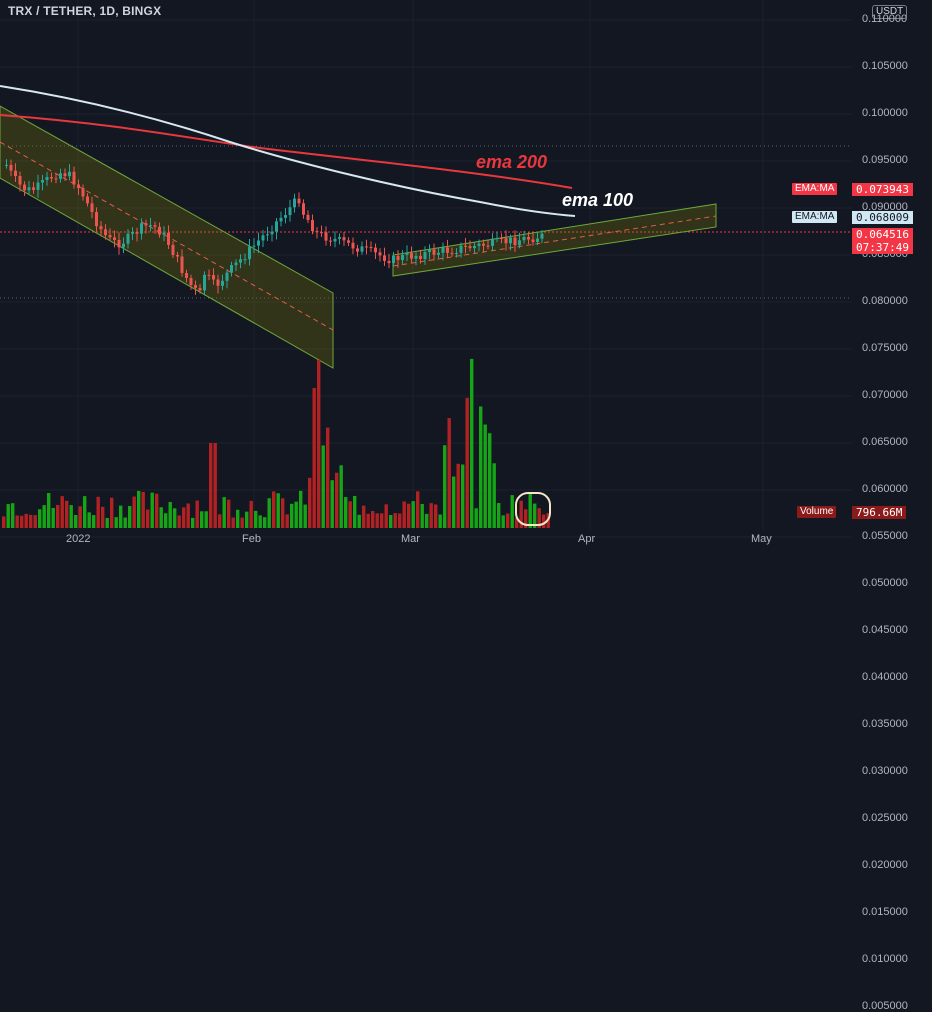 This screenshot has width=932, height=1012. Describe the element at coordinates (85, 11) in the screenshot. I see `symbol-title: TRX / TETHER, 1D, BINGX` at that location.